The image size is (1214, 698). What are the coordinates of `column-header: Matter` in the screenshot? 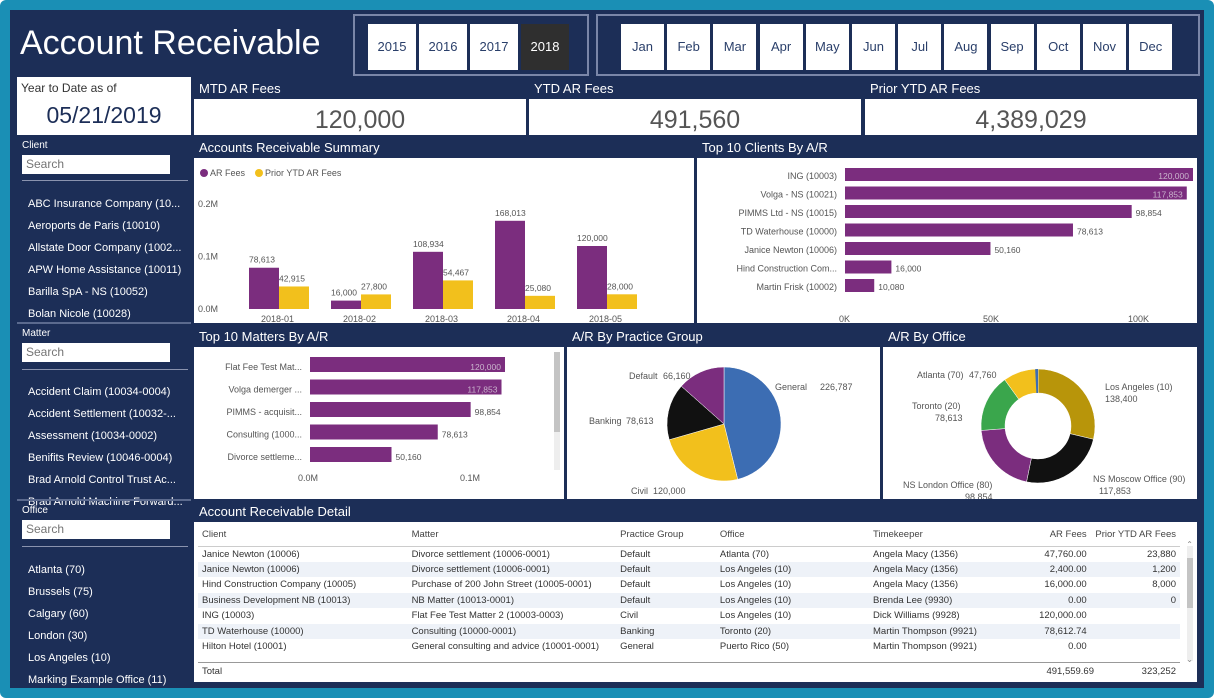 It's located at (512, 535).